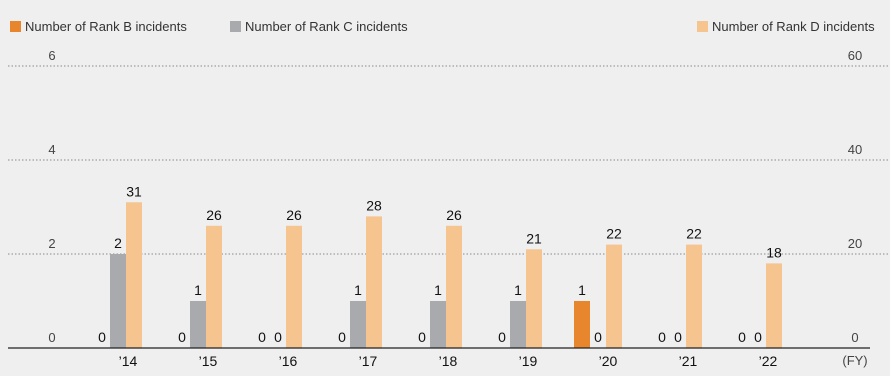 The width and height of the screenshot is (890, 376). I want to click on legend-label-rank-b: Number of Rank B incidents, so click(106, 26).